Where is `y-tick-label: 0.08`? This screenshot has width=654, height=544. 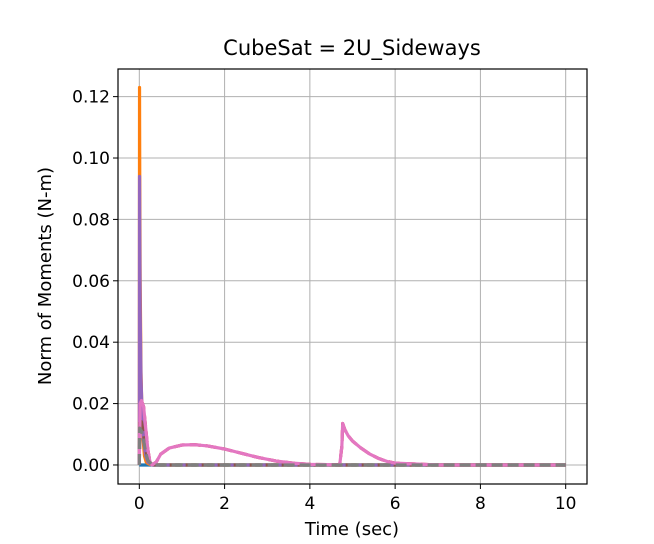 y-tick-label: 0.08 is located at coordinates (91, 220).